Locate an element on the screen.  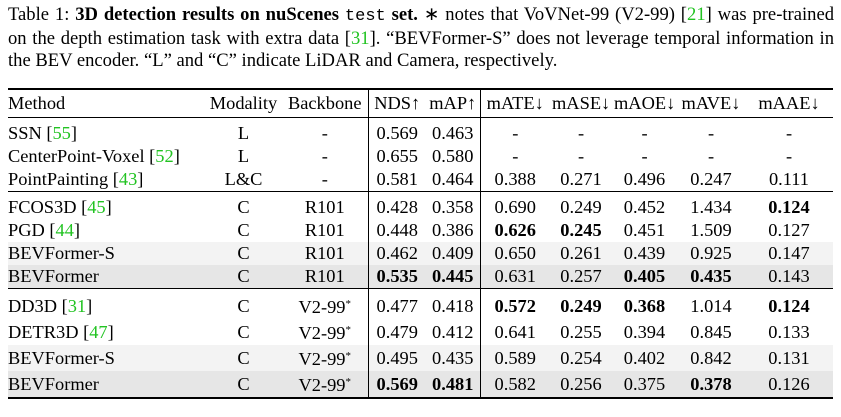
method-cell: PGD [44] is located at coordinates (44, 230).